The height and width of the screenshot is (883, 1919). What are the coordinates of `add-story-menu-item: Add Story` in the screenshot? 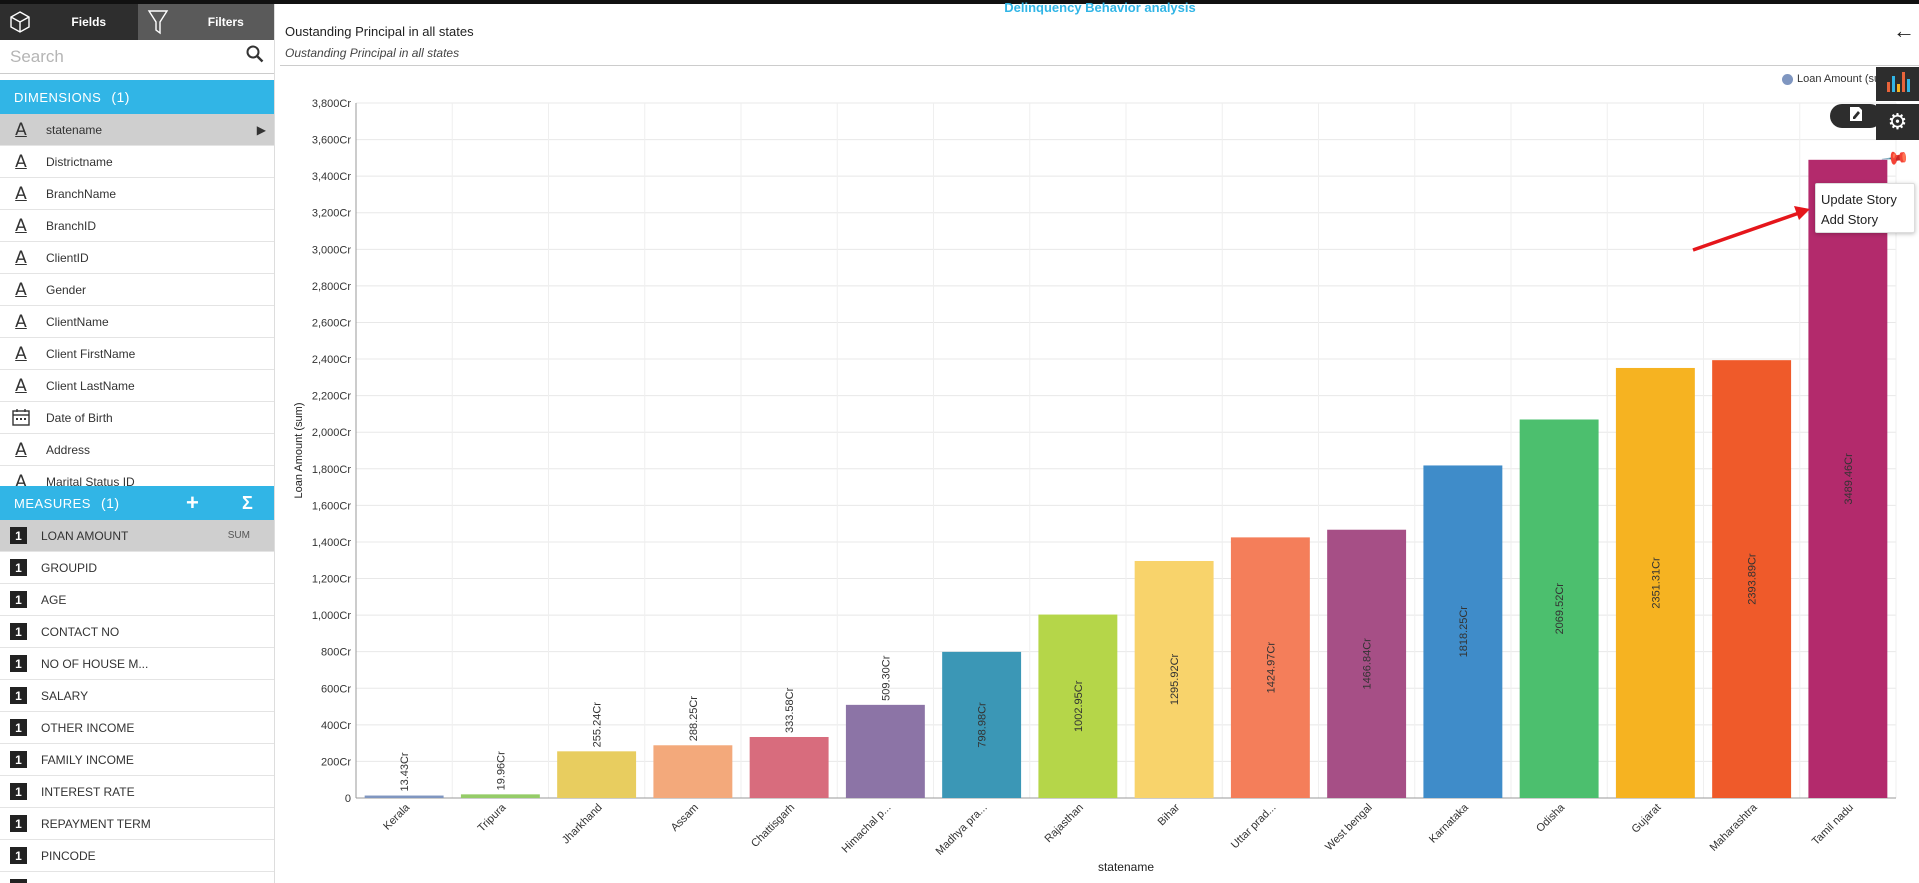 It's located at (1850, 219).